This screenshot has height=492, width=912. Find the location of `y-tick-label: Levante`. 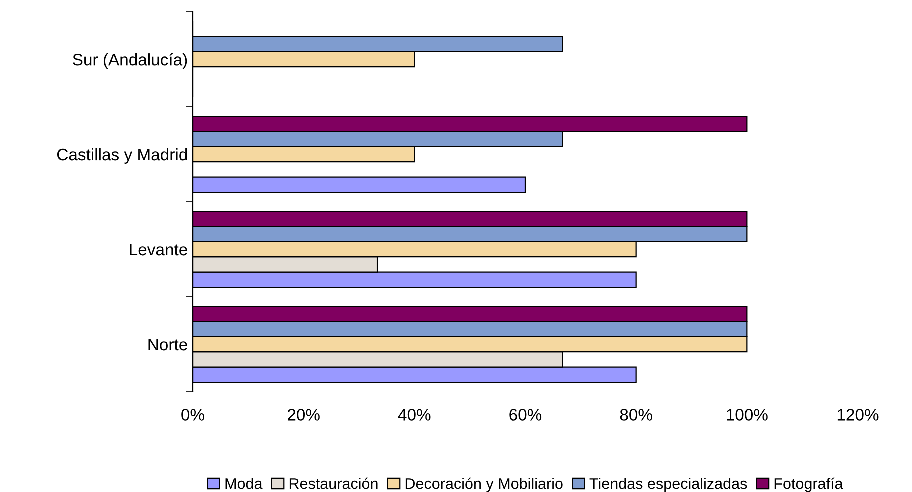

y-tick-label: Levante is located at coordinates (159, 250).